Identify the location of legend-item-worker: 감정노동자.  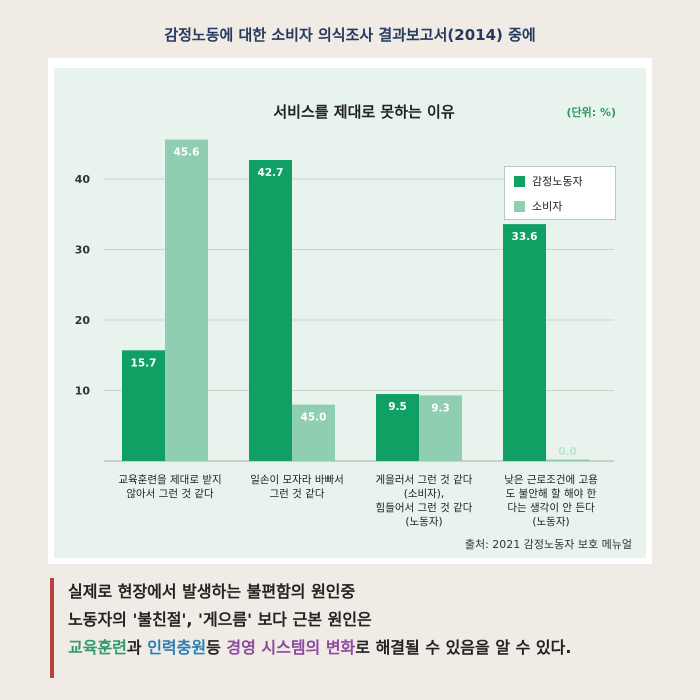
(560, 181).